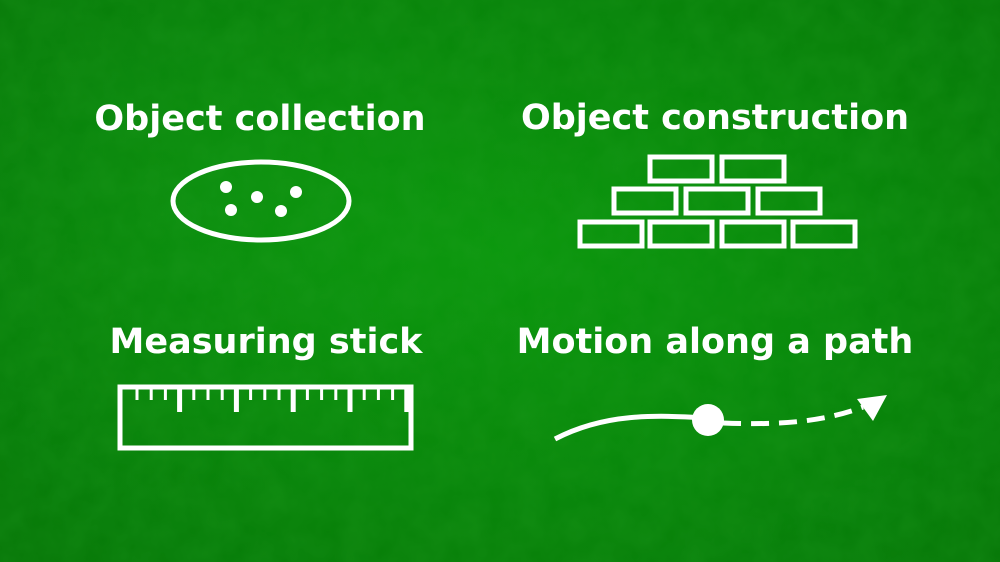 The image size is (1000, 562). What do you see at coordinates (266, 342) in the screenshot?
I see `measuring-stick-title: Measuring stick` at bounding box center [266, 342].